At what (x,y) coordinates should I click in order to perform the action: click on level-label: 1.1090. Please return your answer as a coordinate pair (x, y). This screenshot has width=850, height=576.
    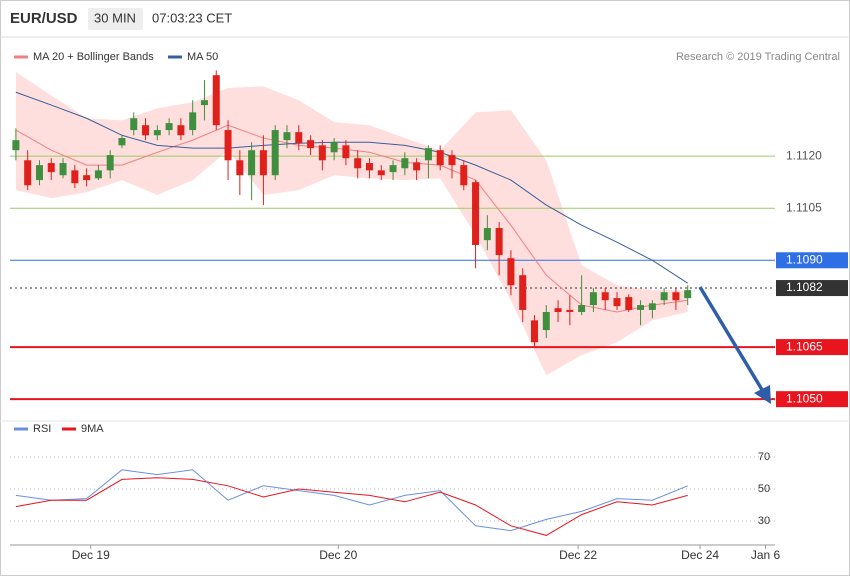
    Looking at the image, I should click on (804, 259).